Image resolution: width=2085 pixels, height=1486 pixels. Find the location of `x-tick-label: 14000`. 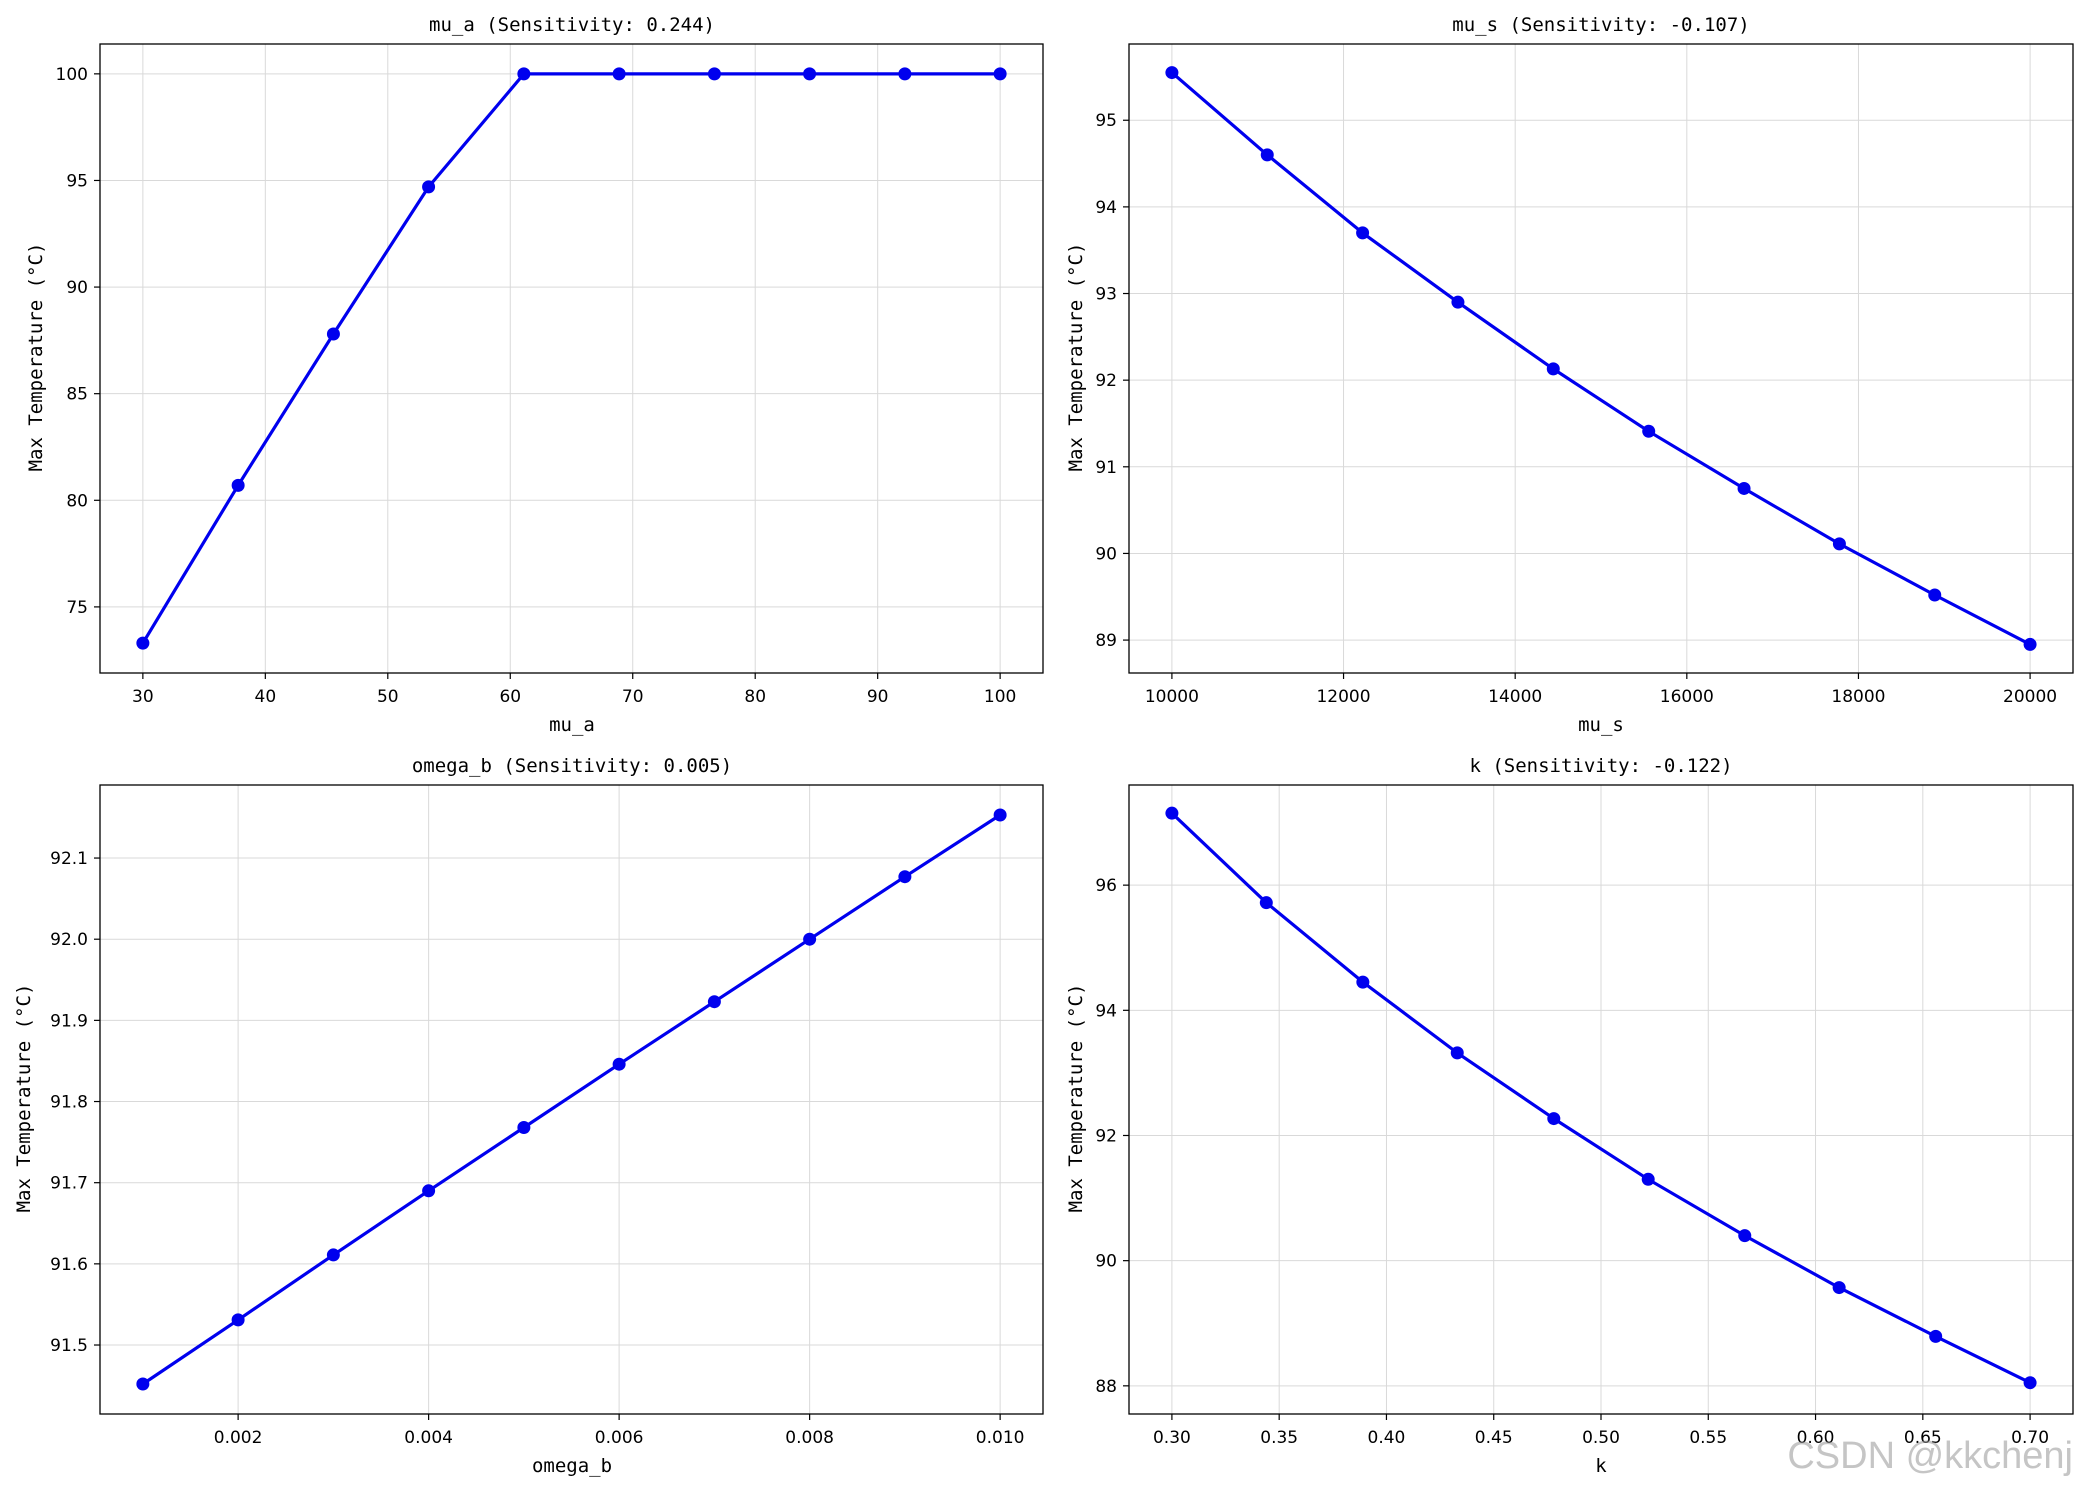

x-tick-label: 14000 is located at coordinates (1515, 697).